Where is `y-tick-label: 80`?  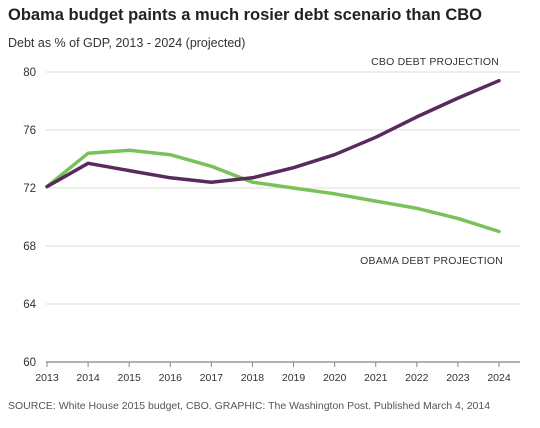
y-tick-label: 80 is located at coordinates (29, 73).